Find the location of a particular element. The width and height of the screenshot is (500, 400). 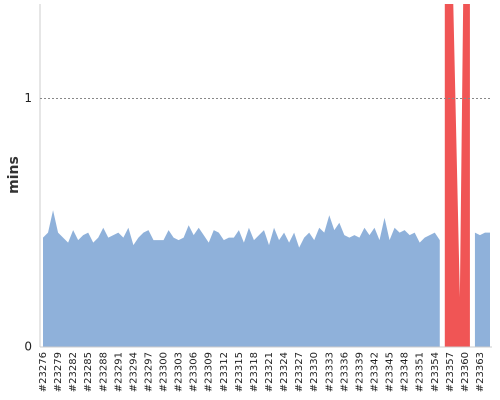

x-tick-label: #23357 is located at coordinates (450, 372).